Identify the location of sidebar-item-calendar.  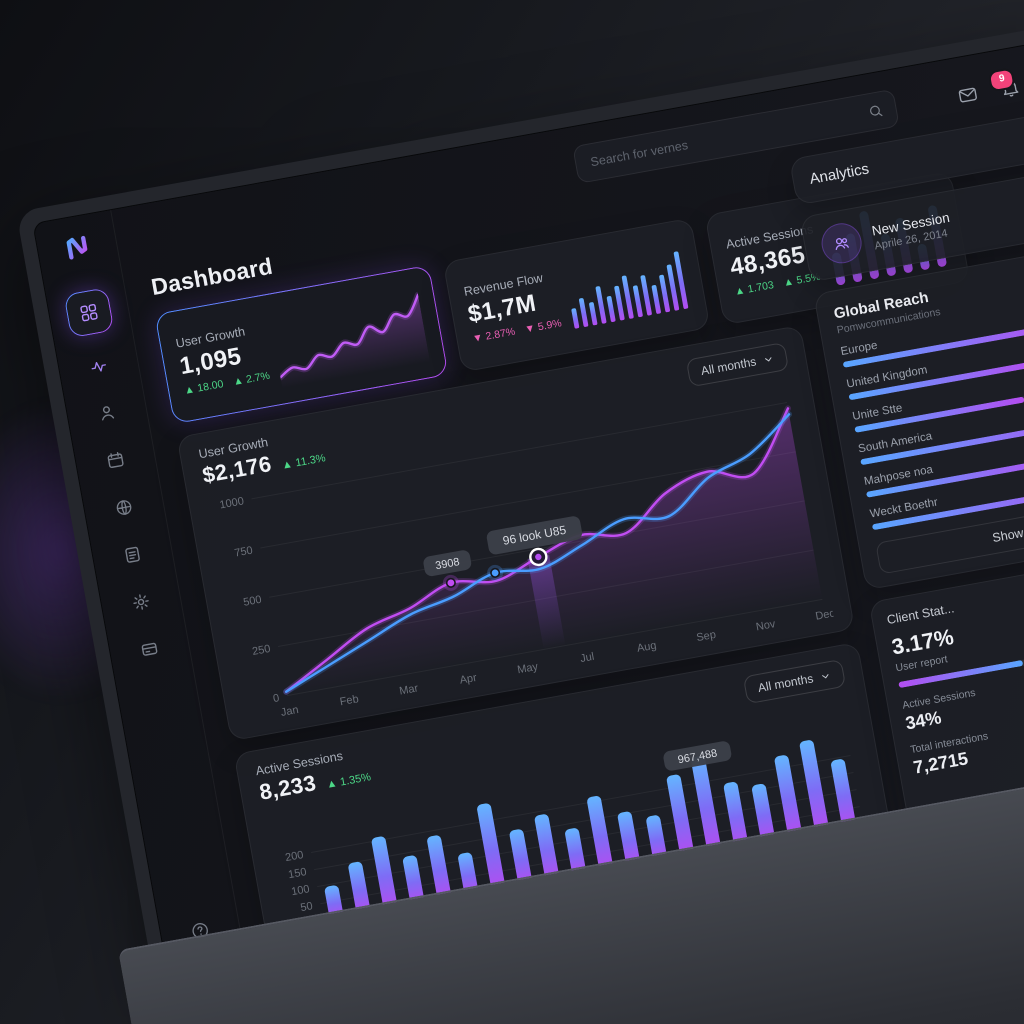
(115, 460).